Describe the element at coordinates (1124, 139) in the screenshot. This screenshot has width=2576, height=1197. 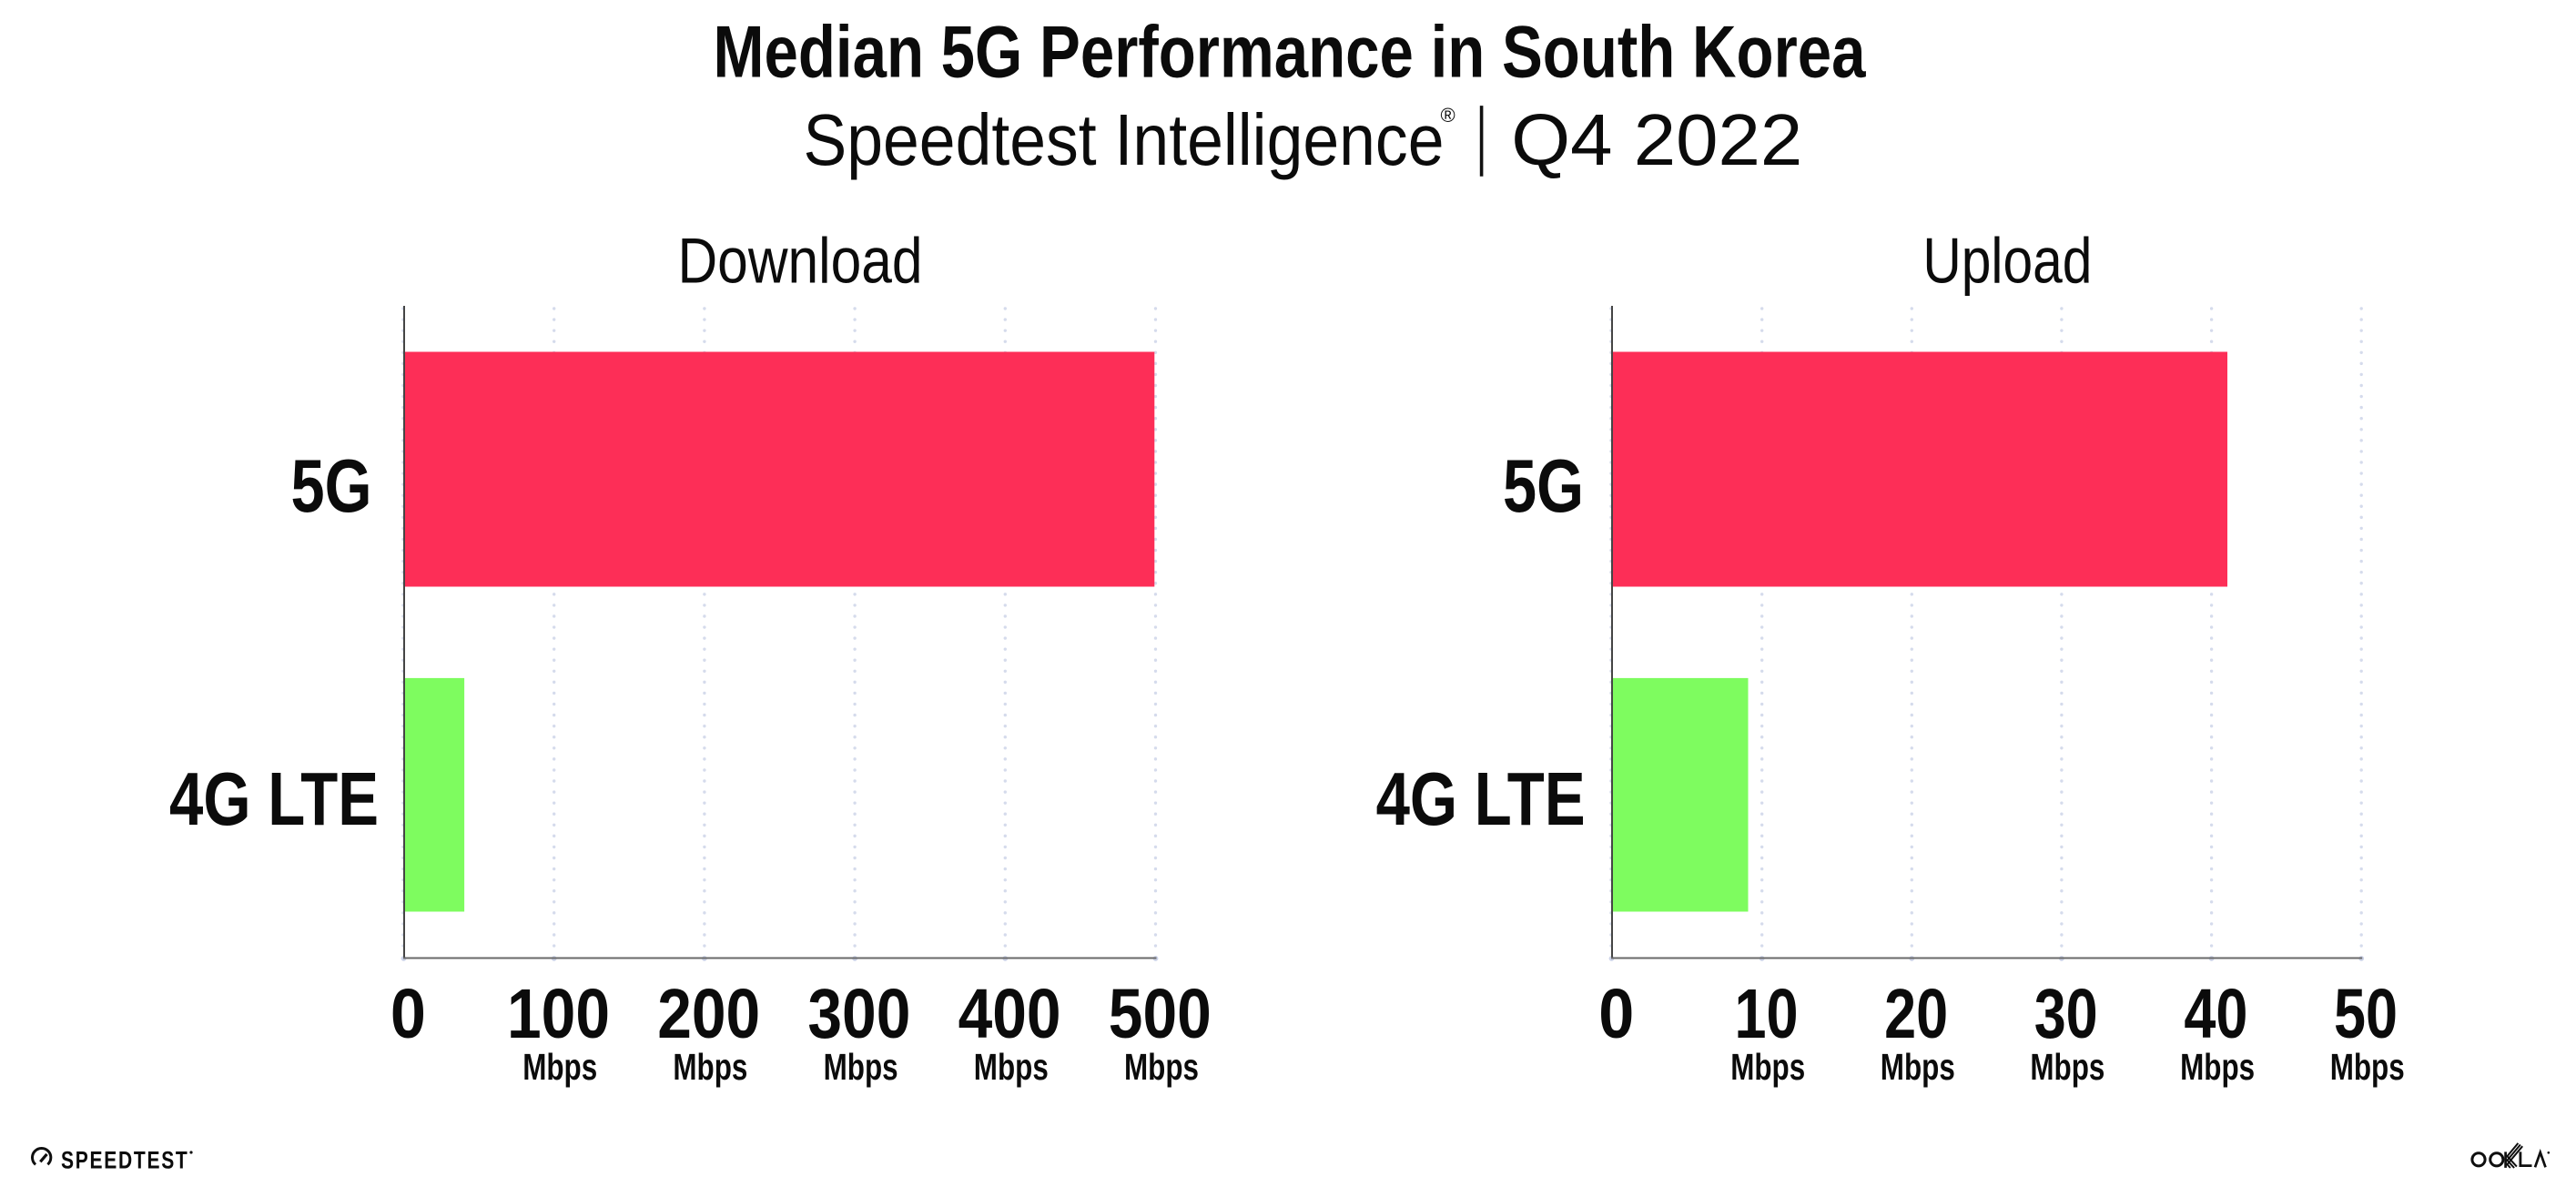
I see `svg-text: Speedtest Intelligence` at that location.